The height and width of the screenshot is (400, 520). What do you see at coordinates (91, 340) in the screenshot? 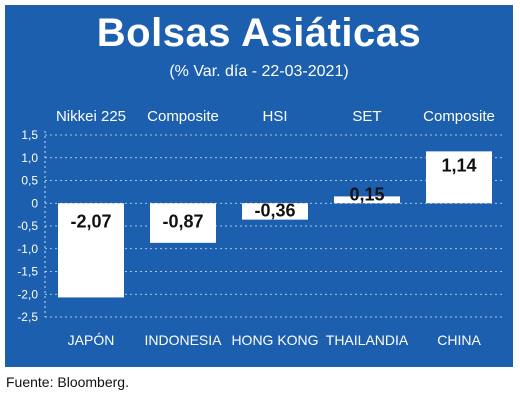
I see `x-tick-label: JAPÓN` at bounding box center [91, 340].